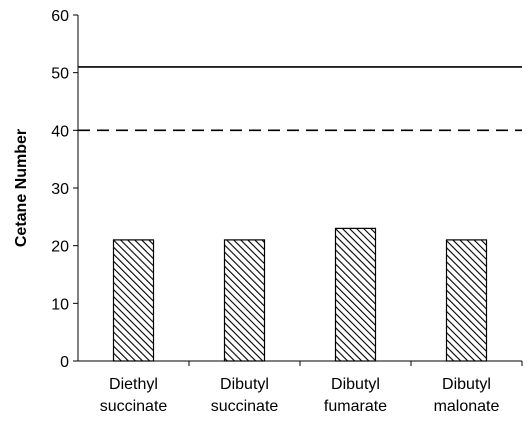  Describe the element at coordinates (60, 131) in the screenshot. I see `y-tick-label: 40` at that location.